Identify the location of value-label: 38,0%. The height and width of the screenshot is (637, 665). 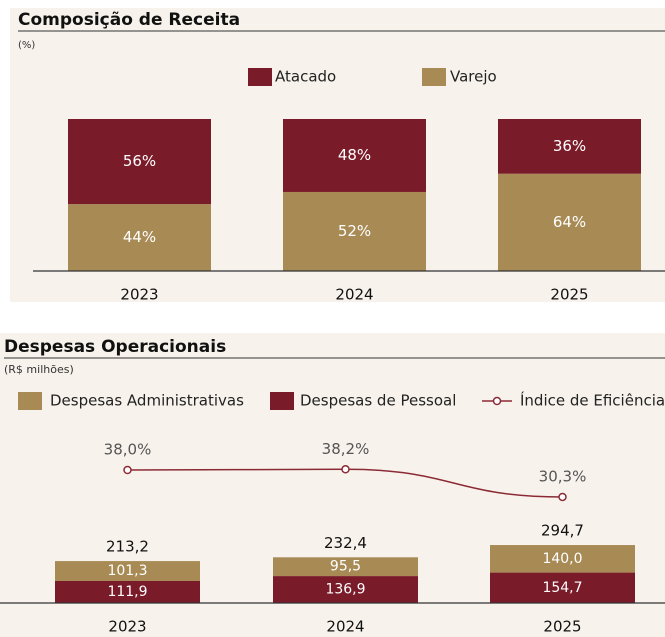
(128, 450).